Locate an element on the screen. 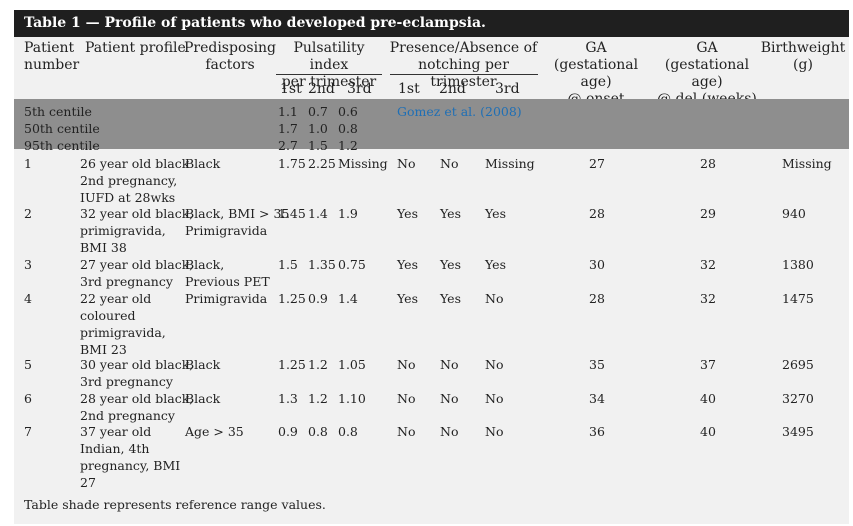  row-4-notch-1: Yes is located at coordinates (450, 298).